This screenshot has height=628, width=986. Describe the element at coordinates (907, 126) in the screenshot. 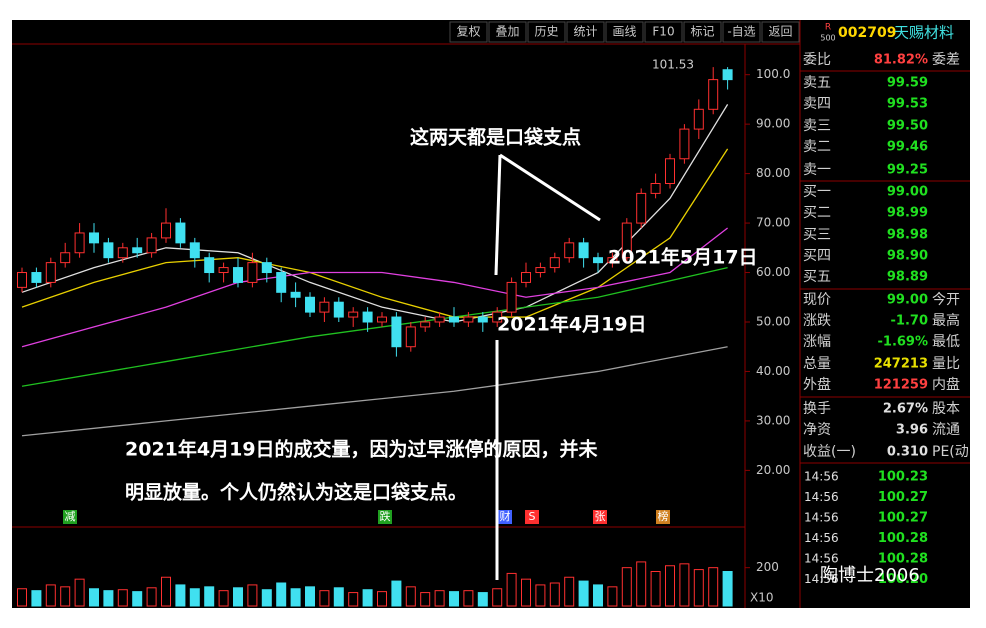

I see `quote-value: 99.50` at that location.